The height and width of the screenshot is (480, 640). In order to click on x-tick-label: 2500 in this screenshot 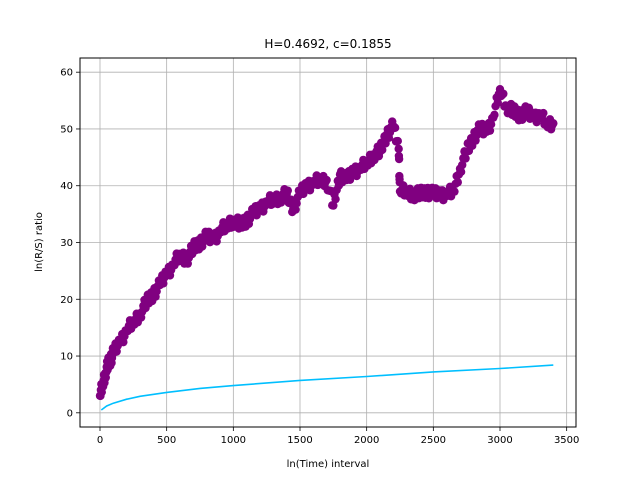, I will do `click(433, 440)`.